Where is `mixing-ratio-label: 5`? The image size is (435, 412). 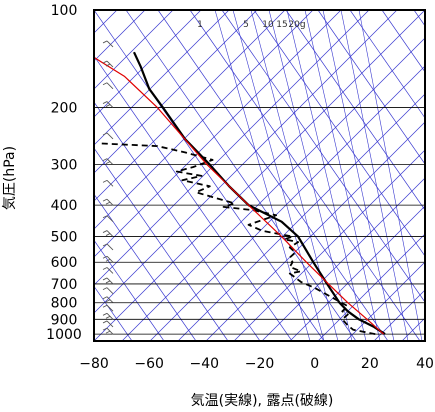
mixing-ratio-label: 5 is located at coordinates (246, 25).